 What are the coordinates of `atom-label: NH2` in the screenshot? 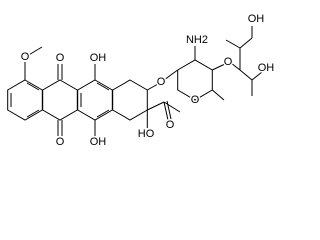 It's located at (197, 40).